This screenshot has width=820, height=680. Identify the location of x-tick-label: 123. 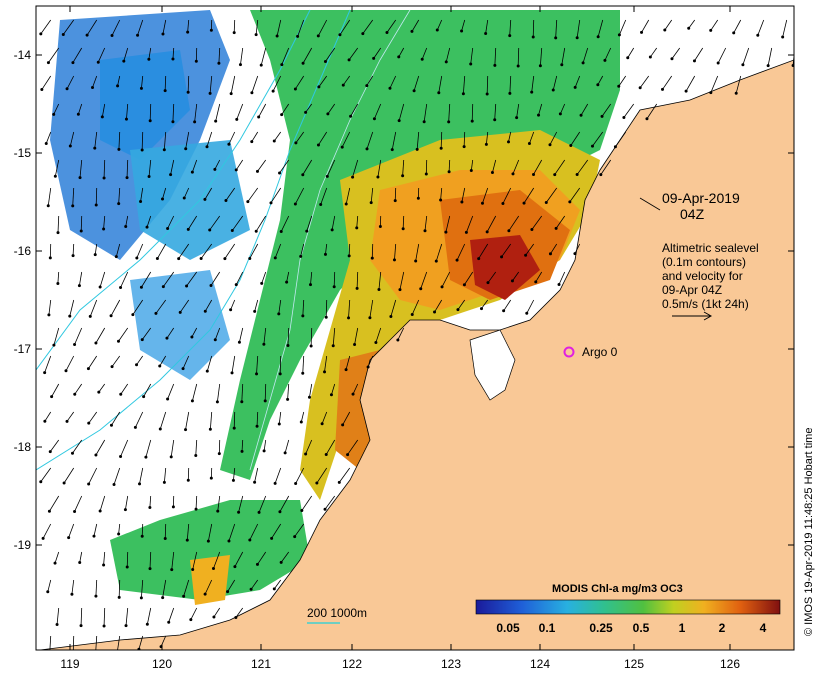
(451, 664).